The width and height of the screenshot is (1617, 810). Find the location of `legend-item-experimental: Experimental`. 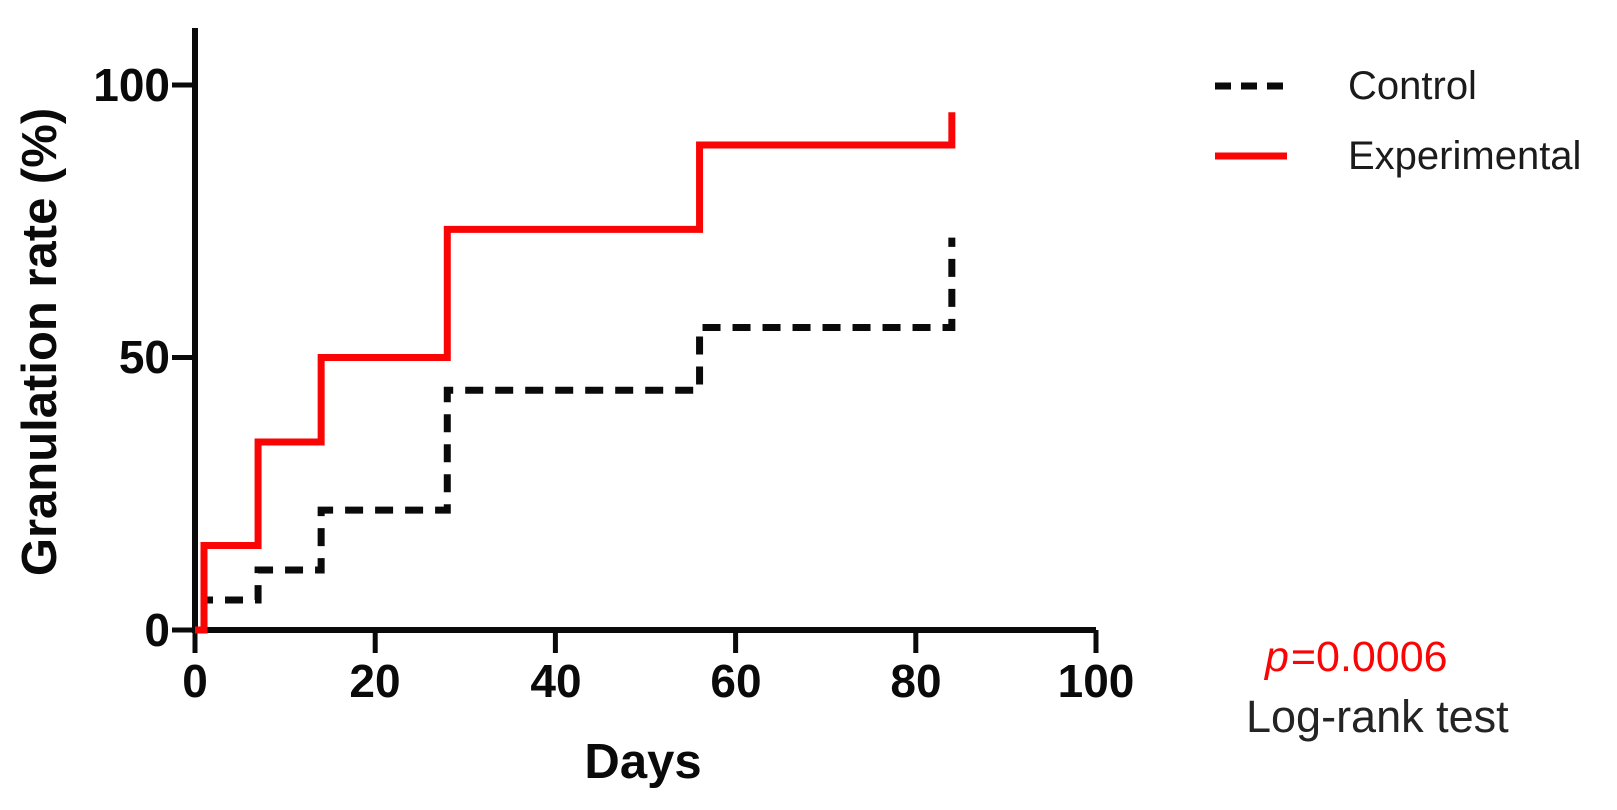

legend-item-experimental: Experimental is located at coordinates (1396, 156).